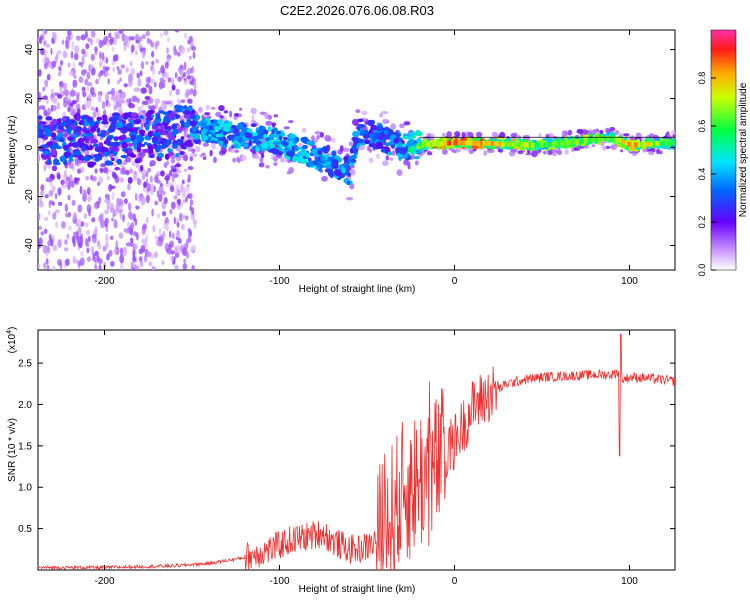 This screenshot has width=750, height=600. I want to click on x-tick-label: -200, so click(104, 281).